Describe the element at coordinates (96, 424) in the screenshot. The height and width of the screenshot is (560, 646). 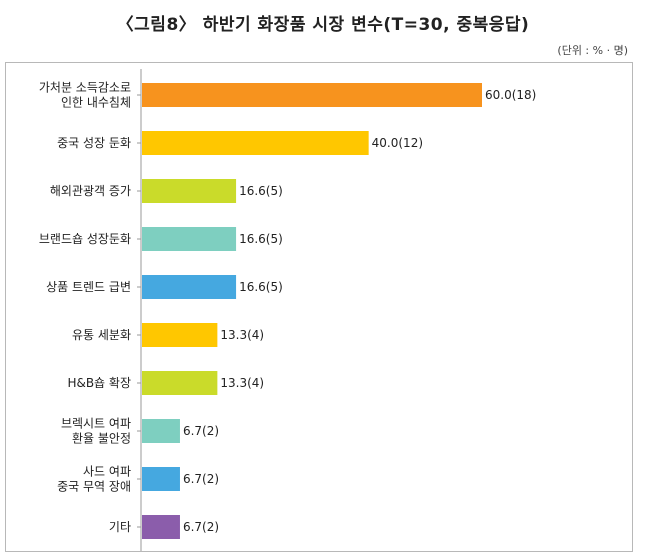
I see `category-label-line: 브렉시트 여파` at that location.